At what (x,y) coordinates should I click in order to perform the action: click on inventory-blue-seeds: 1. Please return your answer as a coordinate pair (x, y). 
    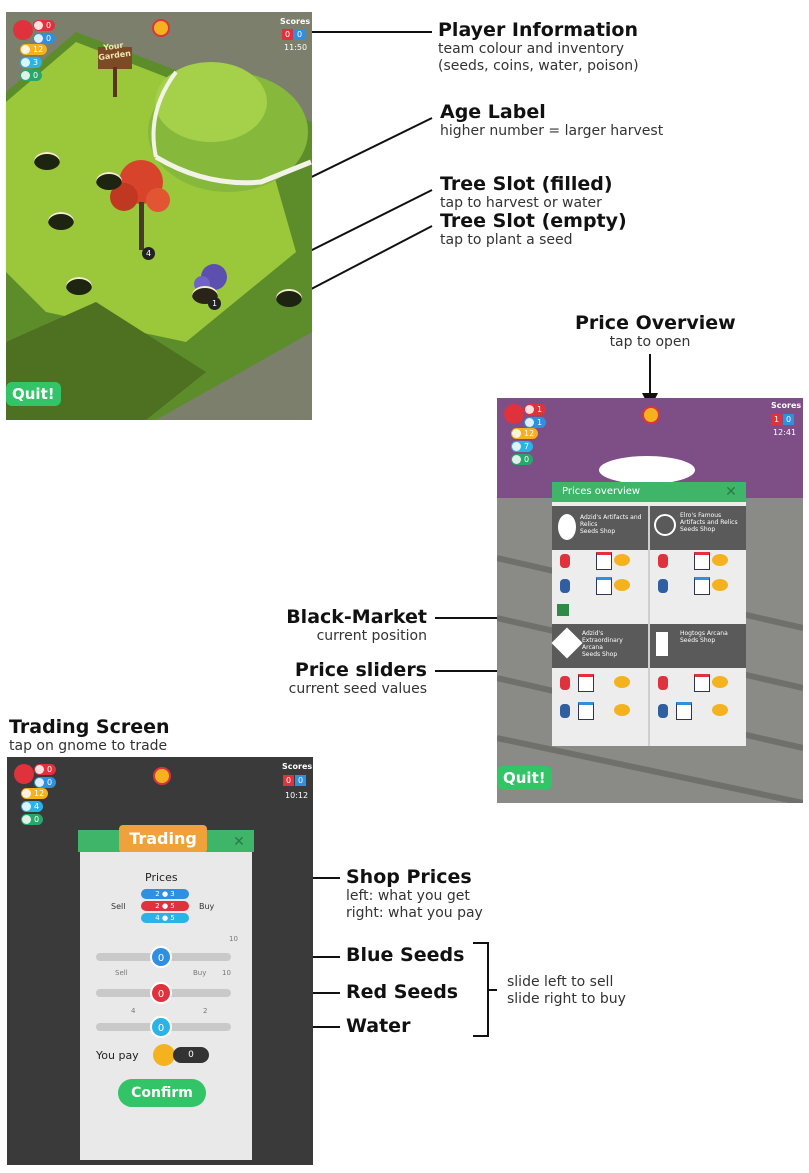
    Looking at the image, I should click on (535, 422).